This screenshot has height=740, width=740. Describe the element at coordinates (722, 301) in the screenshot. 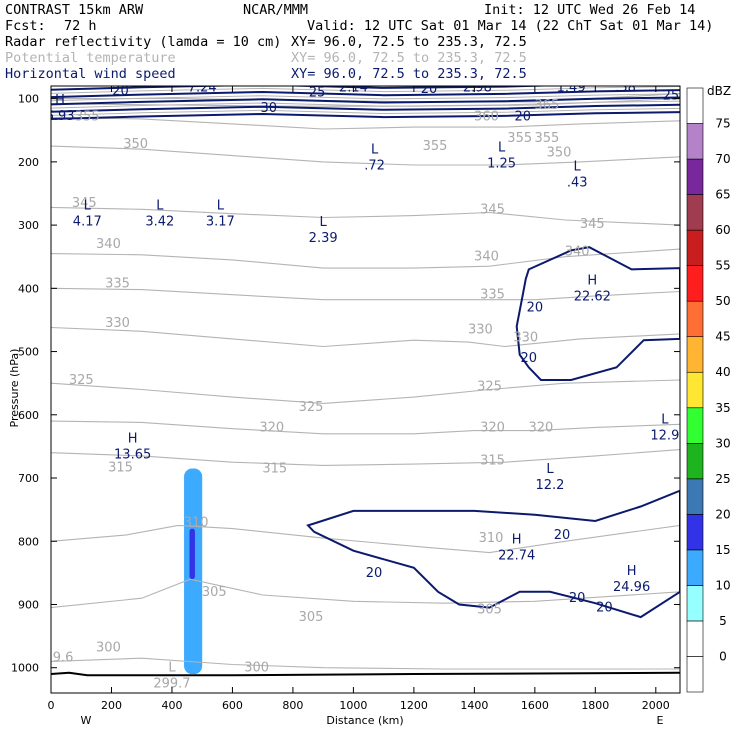

I see `colorbar-tick-label: 50` at that location.